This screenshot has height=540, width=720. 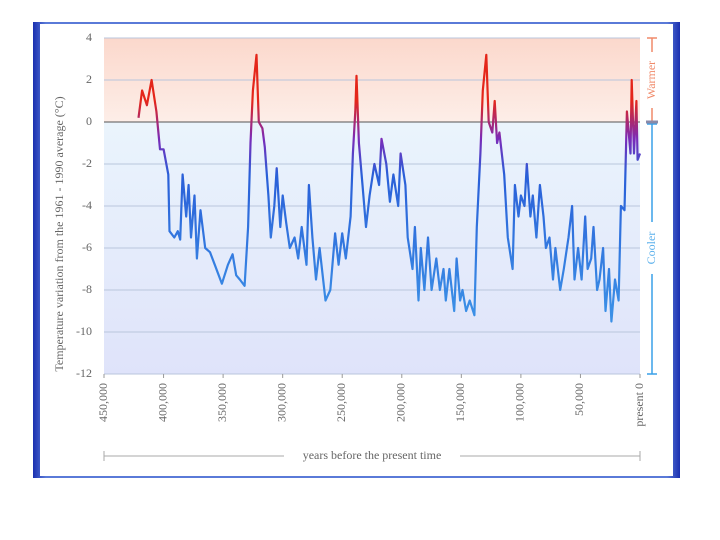 What do you see at coordinates (87, 205) in the screenshot?
I see `y-tick-label: -4` at bounding box center [87, 205].